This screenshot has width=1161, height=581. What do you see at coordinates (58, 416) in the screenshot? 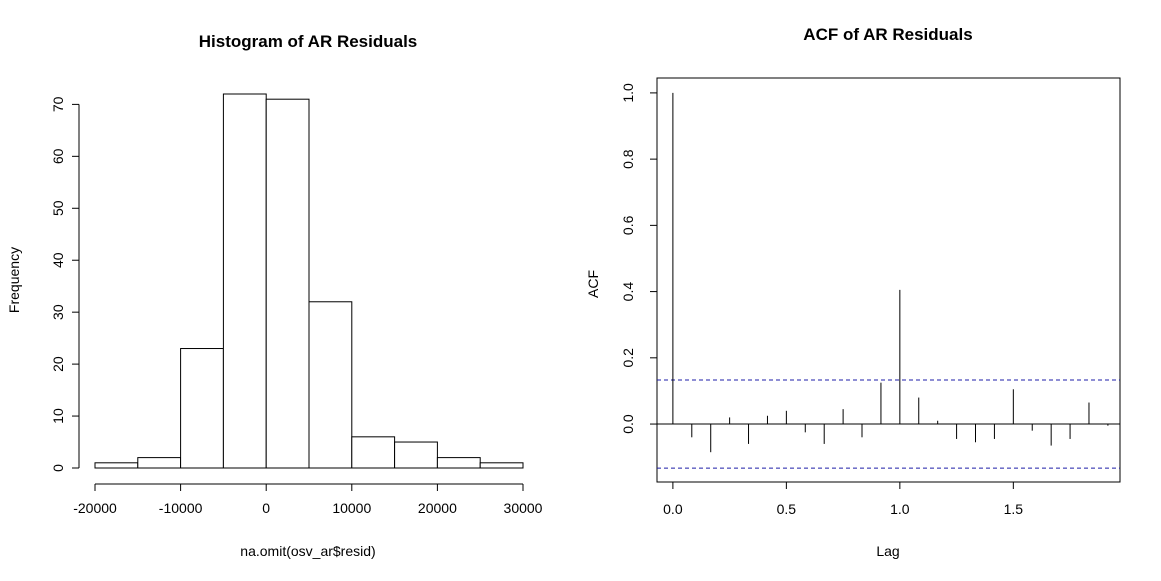
I see `histogram-y-tick-label: 10` at bounding box center [58, 416].